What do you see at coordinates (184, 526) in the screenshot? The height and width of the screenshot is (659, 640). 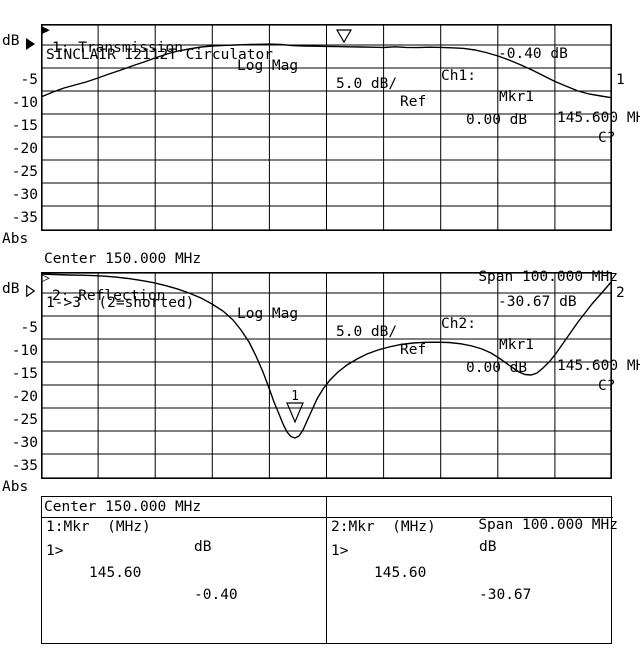 I see `marker-table-channel1-header: 1:Mkr (MHz) dB` at bounding box center [184, 526].